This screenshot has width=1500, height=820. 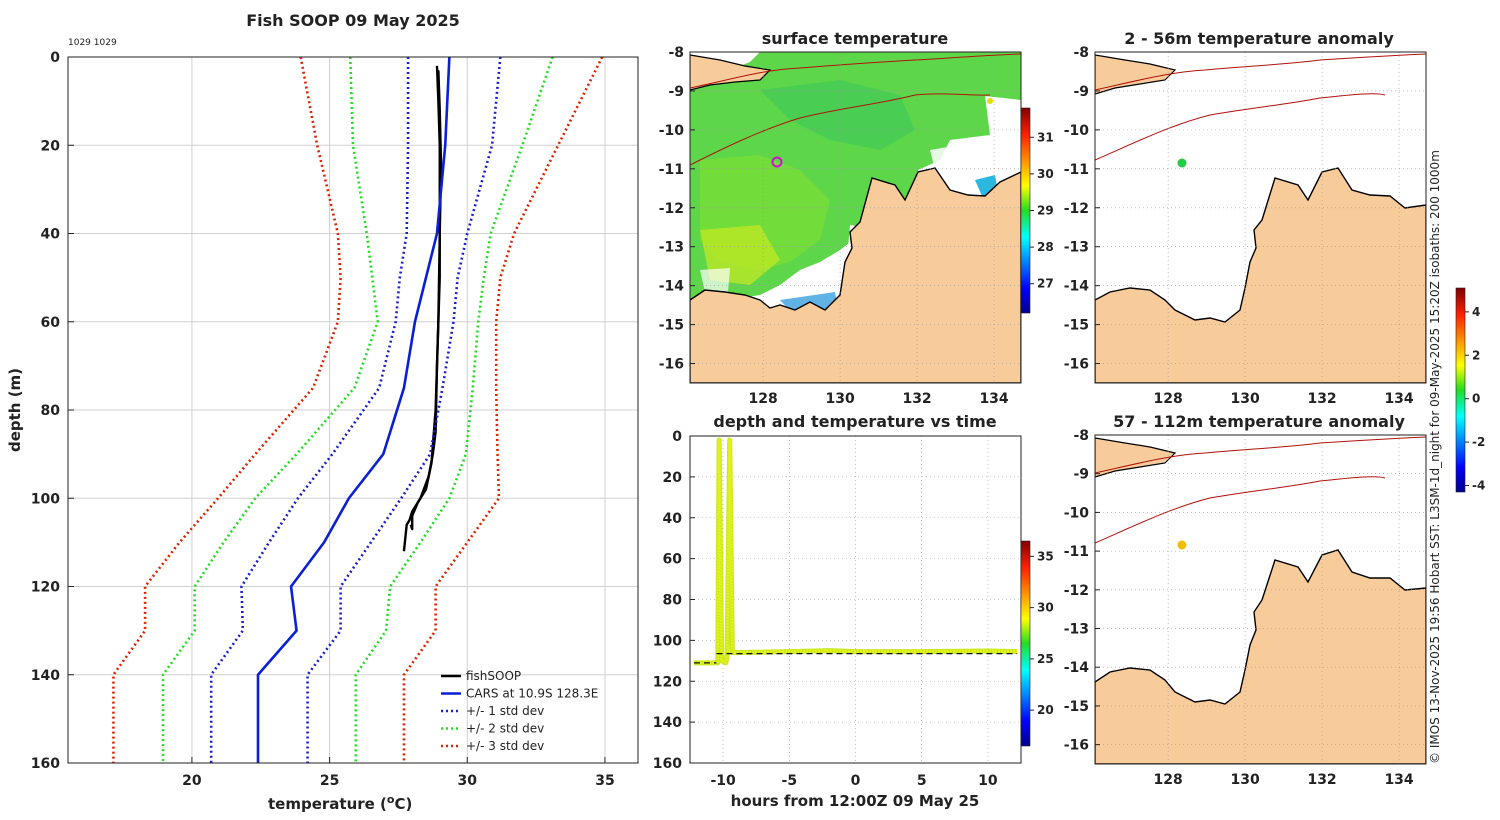 I want to click on depth-time-series, so click(x=855, y=551).